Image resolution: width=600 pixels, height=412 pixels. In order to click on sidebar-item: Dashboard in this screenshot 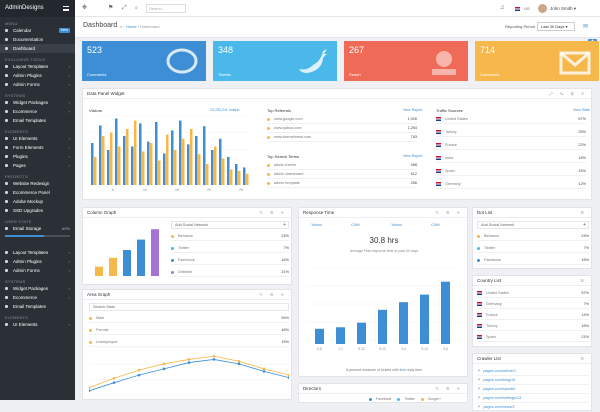, I will do `click(37, 48)`.